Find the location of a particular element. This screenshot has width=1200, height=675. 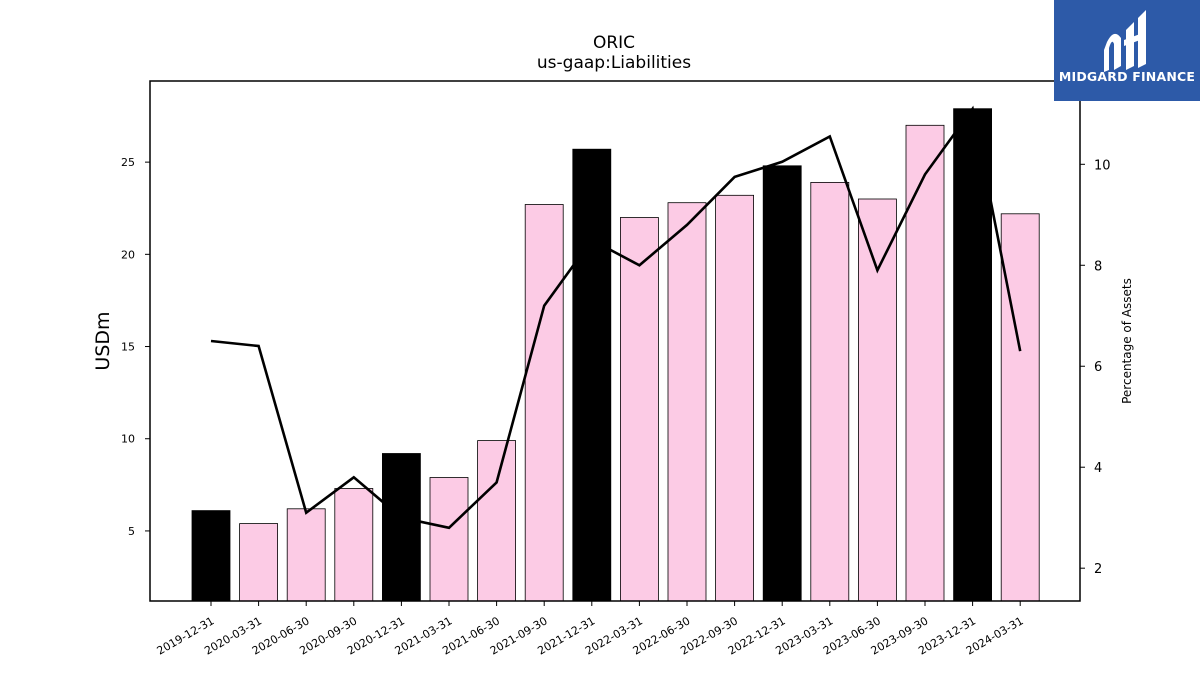

y-tick-label-10: 10 is located at coordinates (128, 439).